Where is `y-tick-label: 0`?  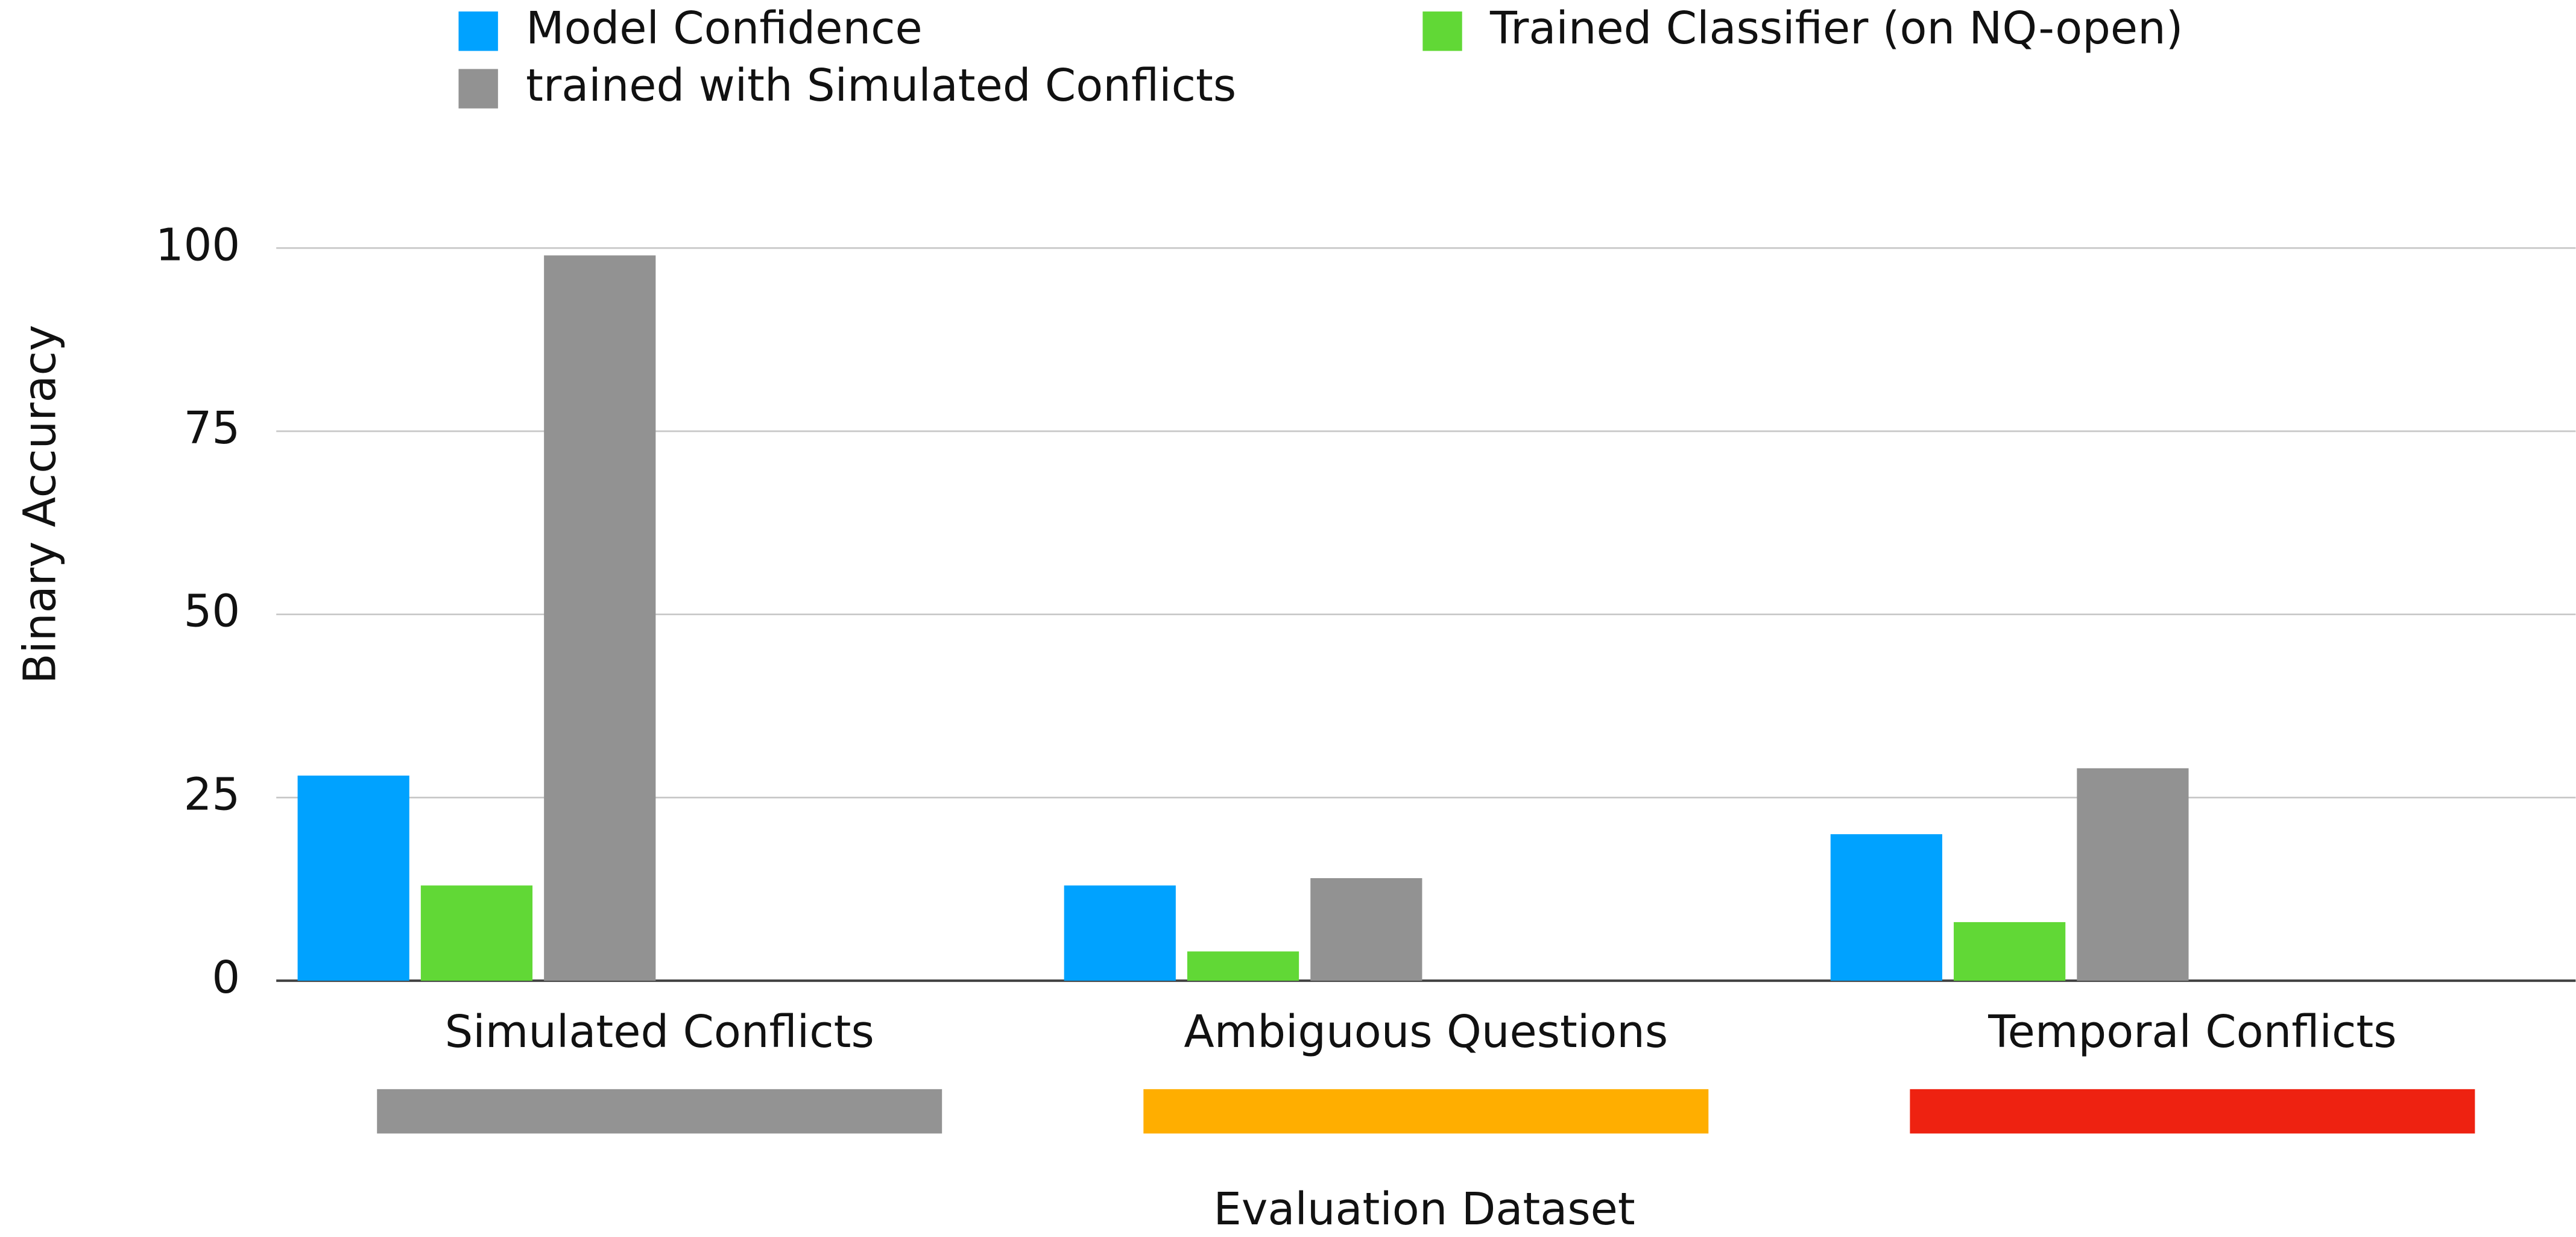 y-tick-label: 0 is located at coordinates (226, 978).